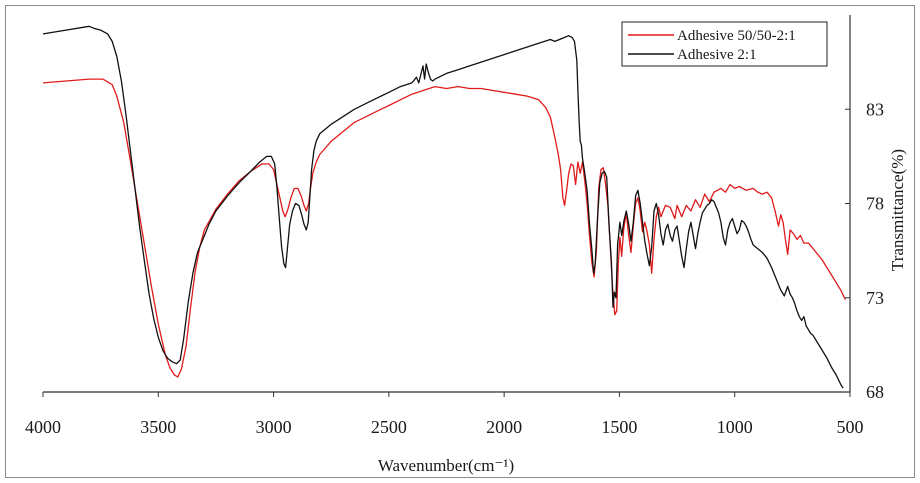 The image size is (920, 483). What do you see at coordinates (864, 250) in the screenshot?
I see `y-ticks: 68 73 78 83` at bounding box center [864, 250].